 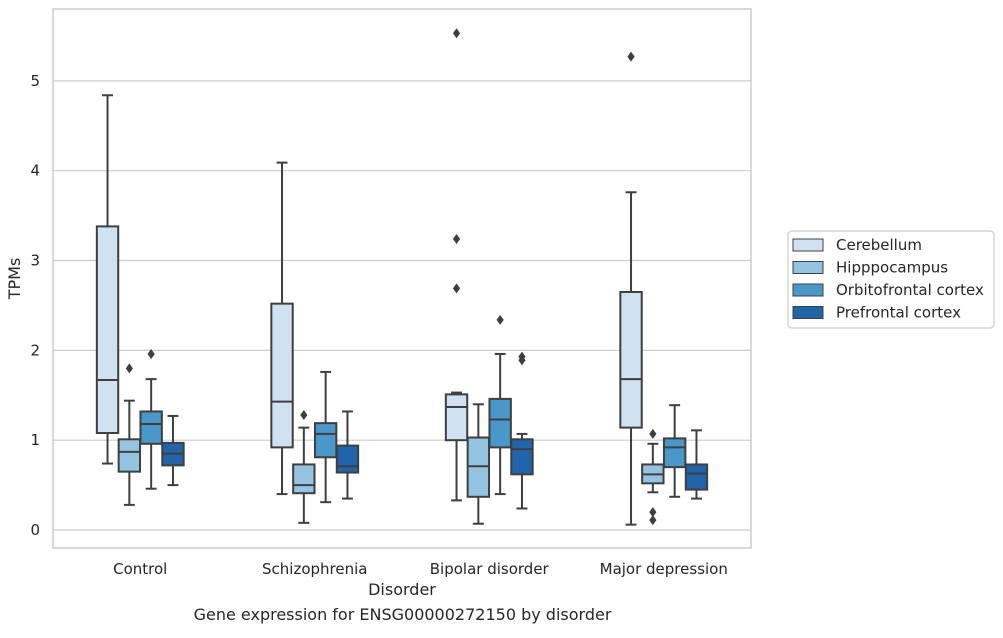 I want to click on legend-label: Hipppocampus, so click(x=892, y=268).